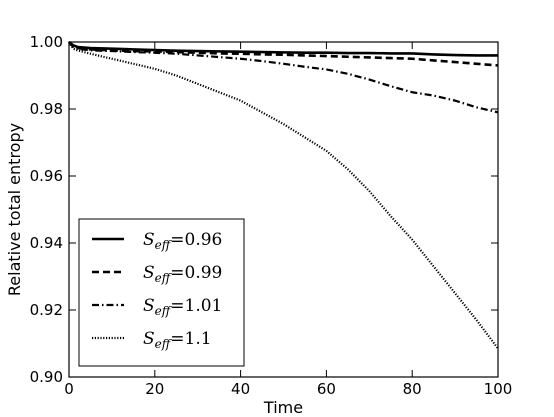 Image resolution: width=554 pixels, height=417 pixels. What do you see at coordinates (326, 389) in the screenshot?
I see `x-tick-label: 60` at bounding box center [326, 389].